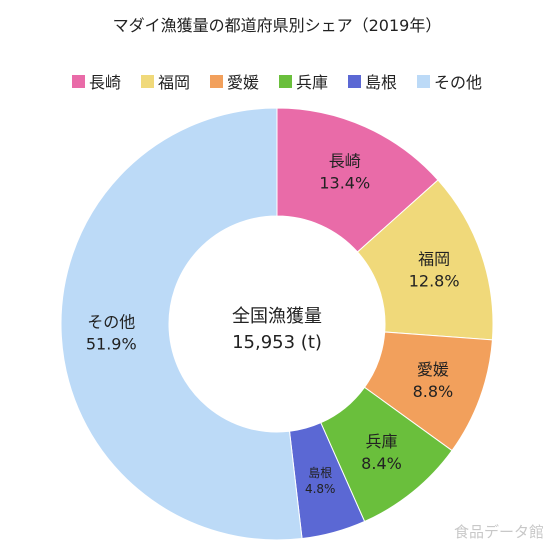 The height and width of the screenshot is (554, 554). Describe the element at coordinates (173, 82) in the screenshot. I see `legend-label: 福岡` at that location.